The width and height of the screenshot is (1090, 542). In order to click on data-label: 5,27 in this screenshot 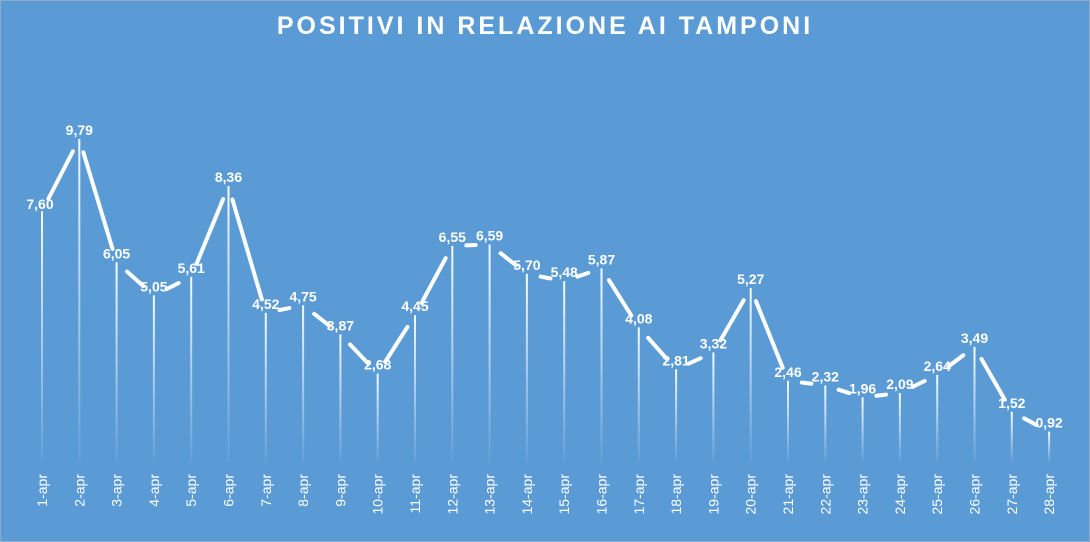, I will do `click(750, 279)`.